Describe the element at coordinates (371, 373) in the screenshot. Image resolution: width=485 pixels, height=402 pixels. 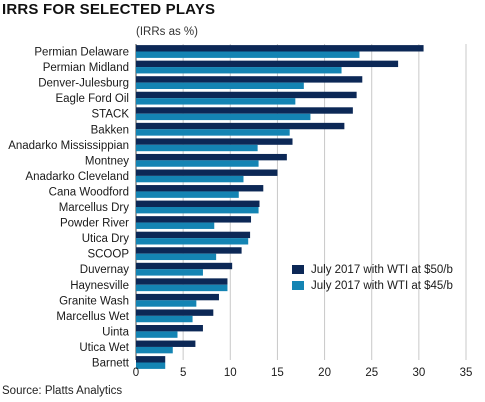
I see `x-tick-label: 25` at that location.